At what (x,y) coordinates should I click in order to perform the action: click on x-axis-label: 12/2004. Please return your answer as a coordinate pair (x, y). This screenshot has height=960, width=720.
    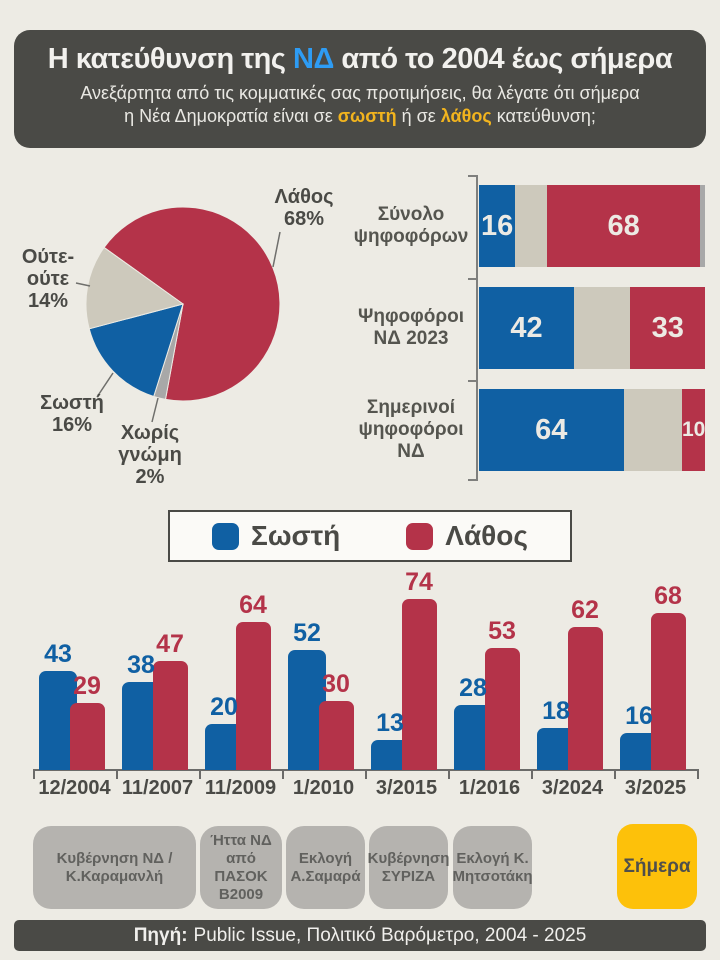
    Looking at the image, I should click on (74, 788).